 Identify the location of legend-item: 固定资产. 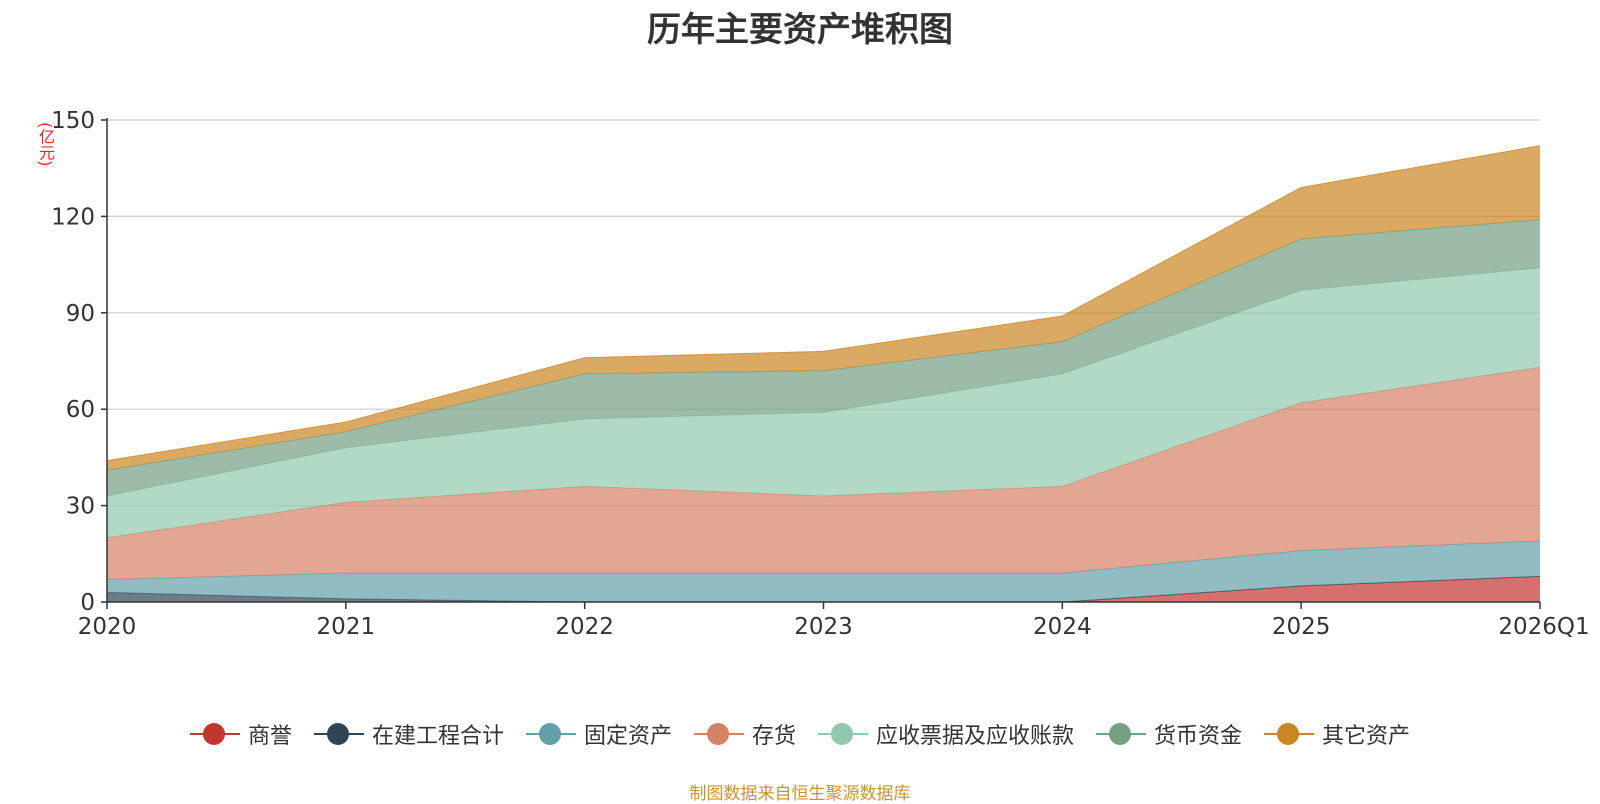
(598, 734).